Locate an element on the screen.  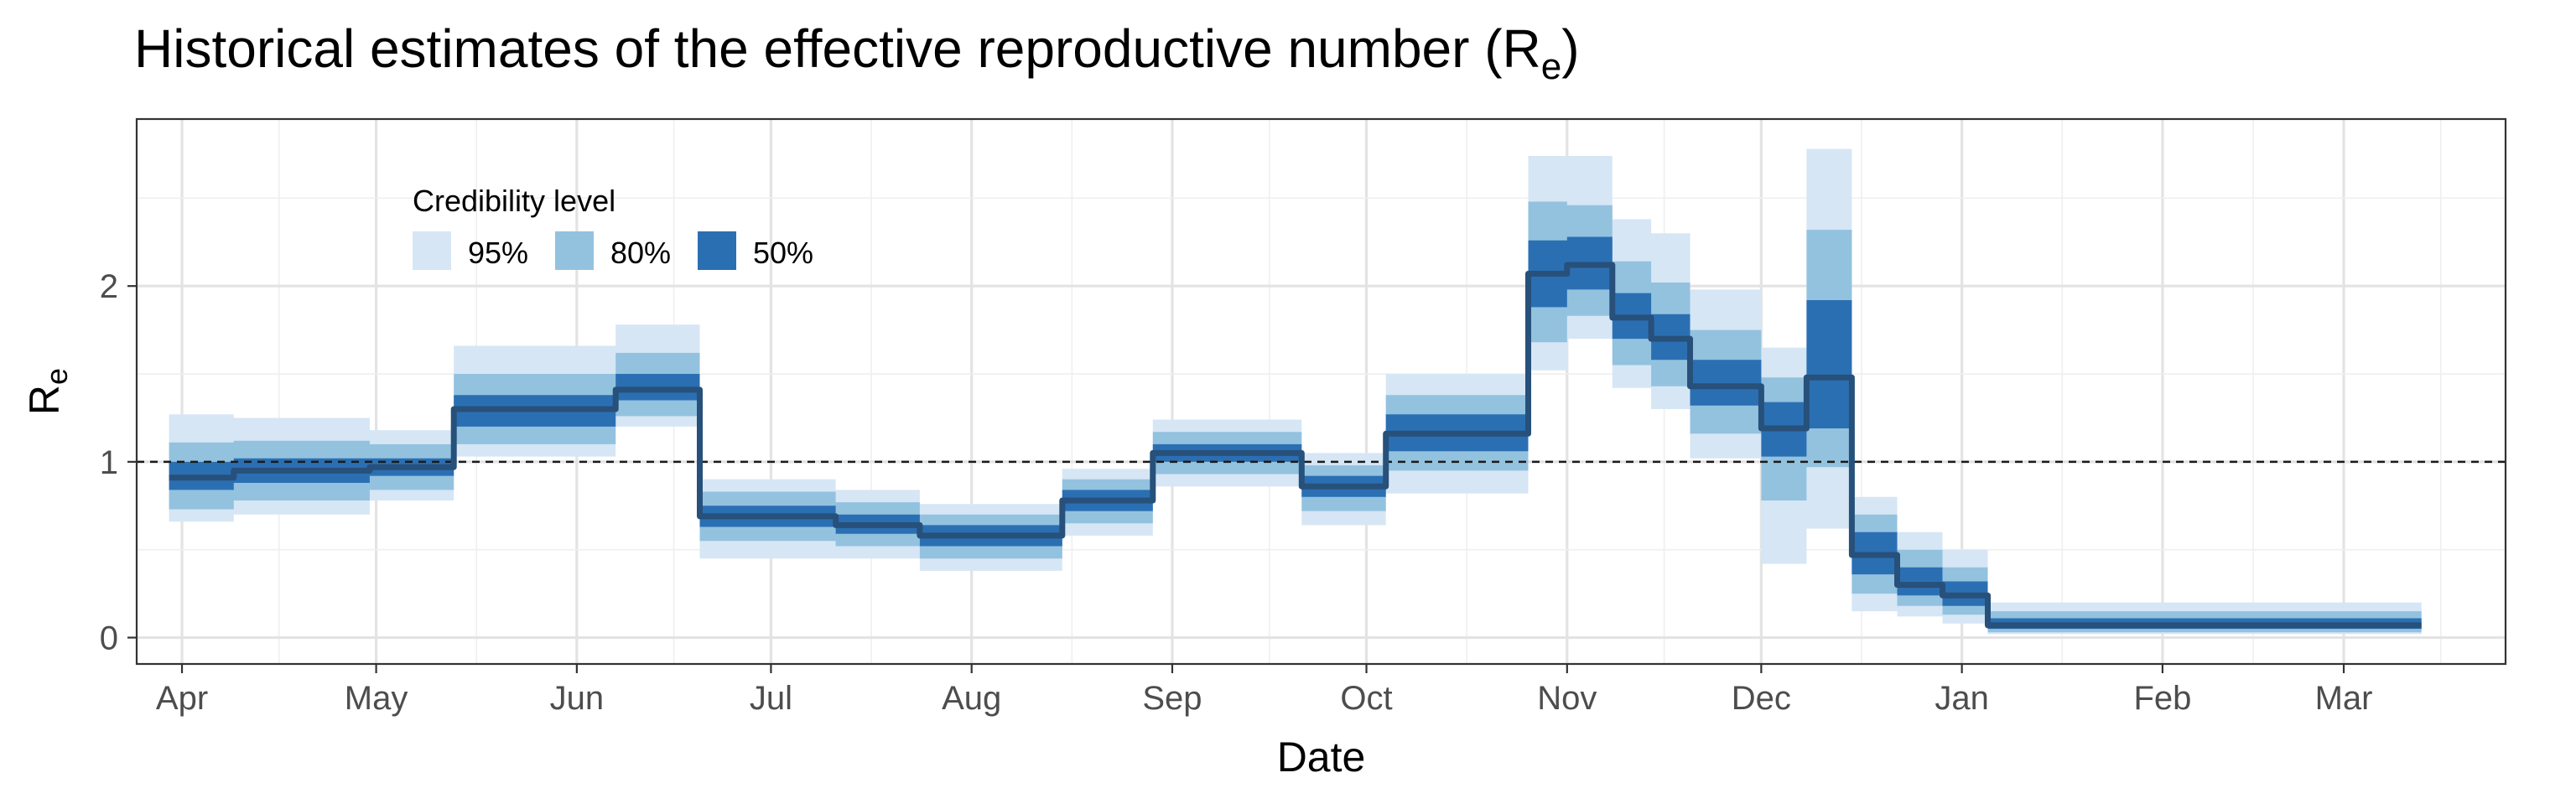
x-tick-label: Oct is located at coordinates (1366, 698).